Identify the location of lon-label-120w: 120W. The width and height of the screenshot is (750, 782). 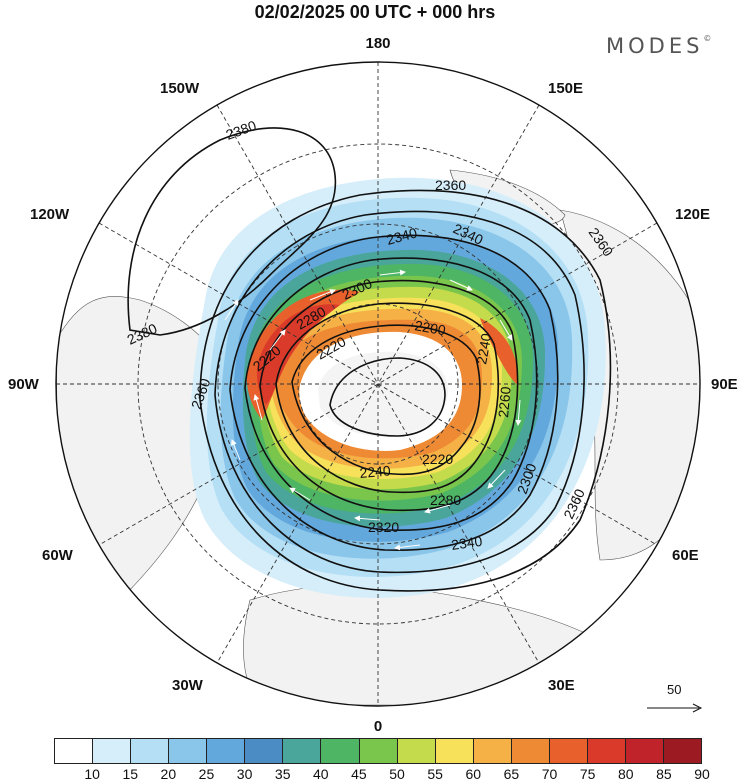
(50, 214).